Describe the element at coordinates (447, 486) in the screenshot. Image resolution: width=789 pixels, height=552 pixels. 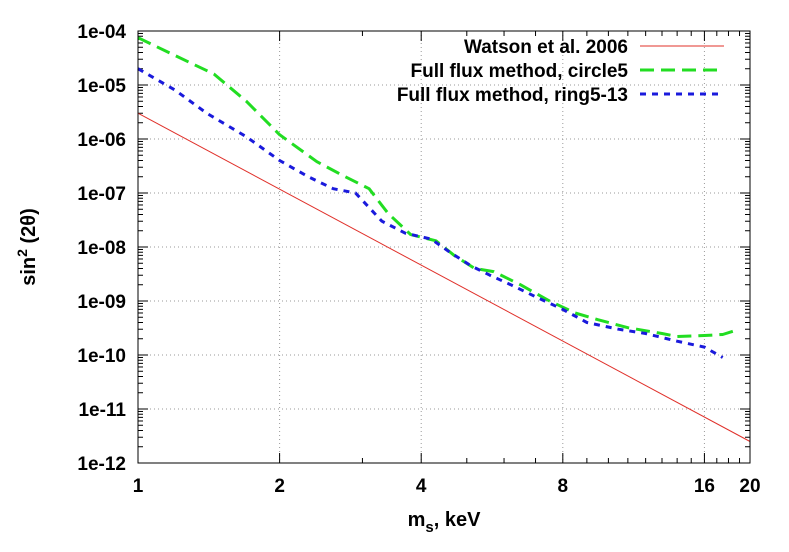
I see `x-tick-labels: 1 2 4 8 16 20` at that location.